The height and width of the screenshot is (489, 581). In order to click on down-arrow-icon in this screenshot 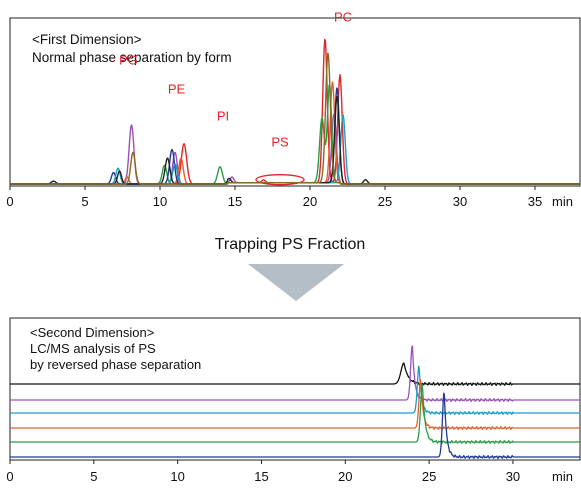, I will do `click(296, 282)`.